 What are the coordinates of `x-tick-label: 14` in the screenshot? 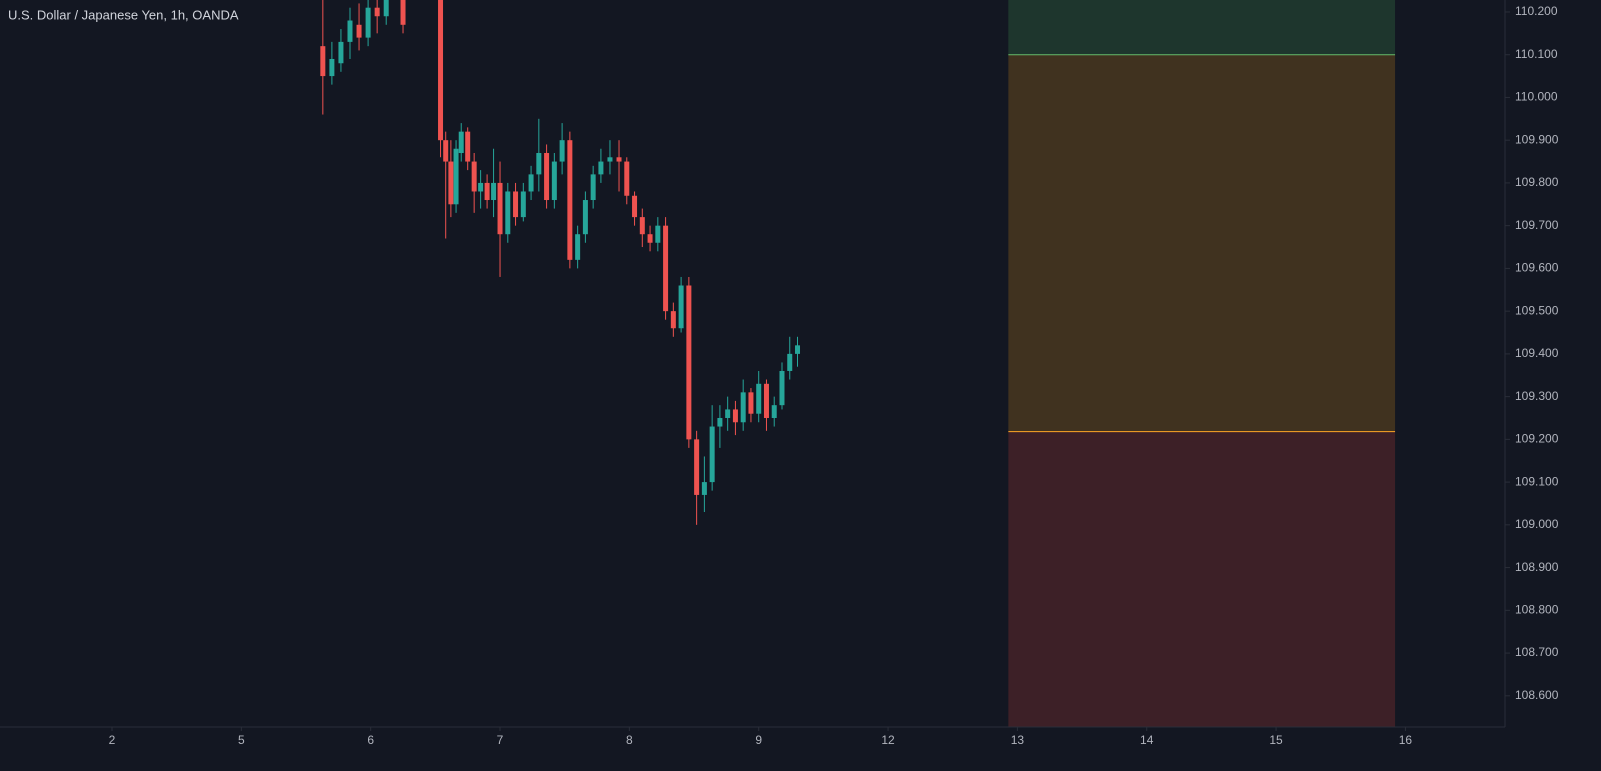 It's located at (1147, 740).